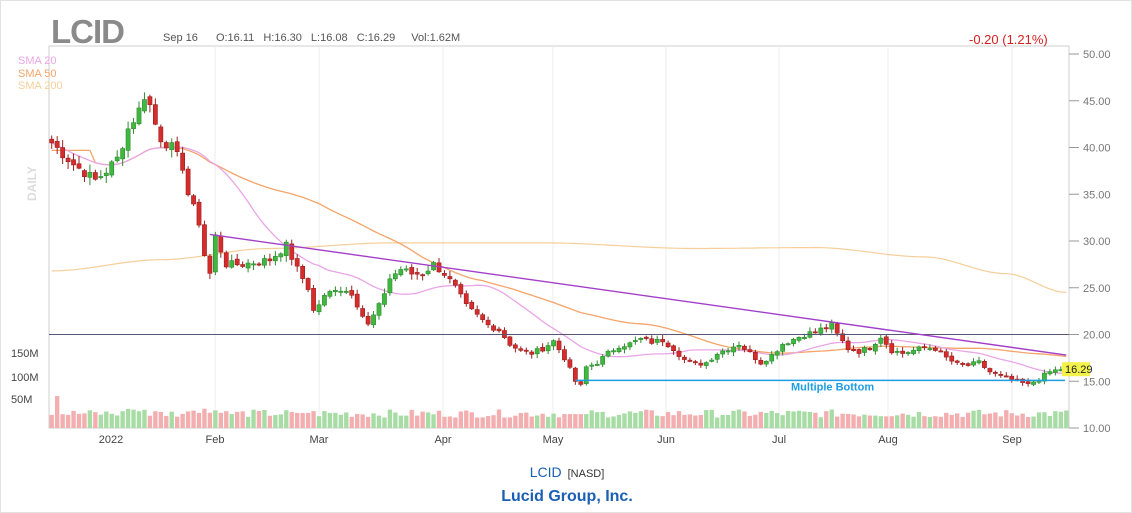  What do you see at coordinates (566, 472) in the screenshot?
I see `footer-symbol: LCID [NASD]` at bounding box center [566, 472].